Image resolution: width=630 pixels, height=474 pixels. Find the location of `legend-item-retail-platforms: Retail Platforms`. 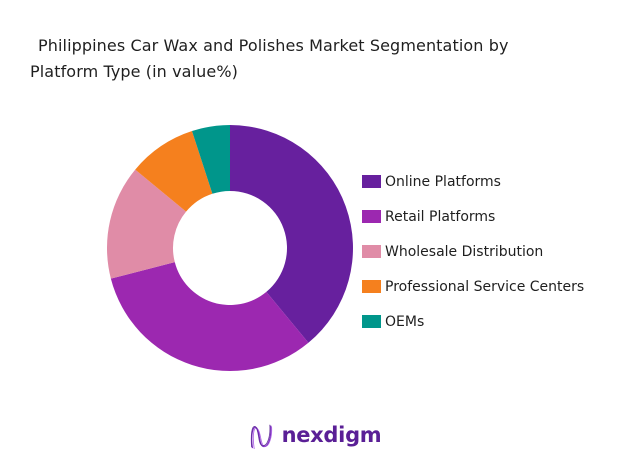

legend-item-retail-platforms: Retail Platforms is located at coordinates (473, 216).